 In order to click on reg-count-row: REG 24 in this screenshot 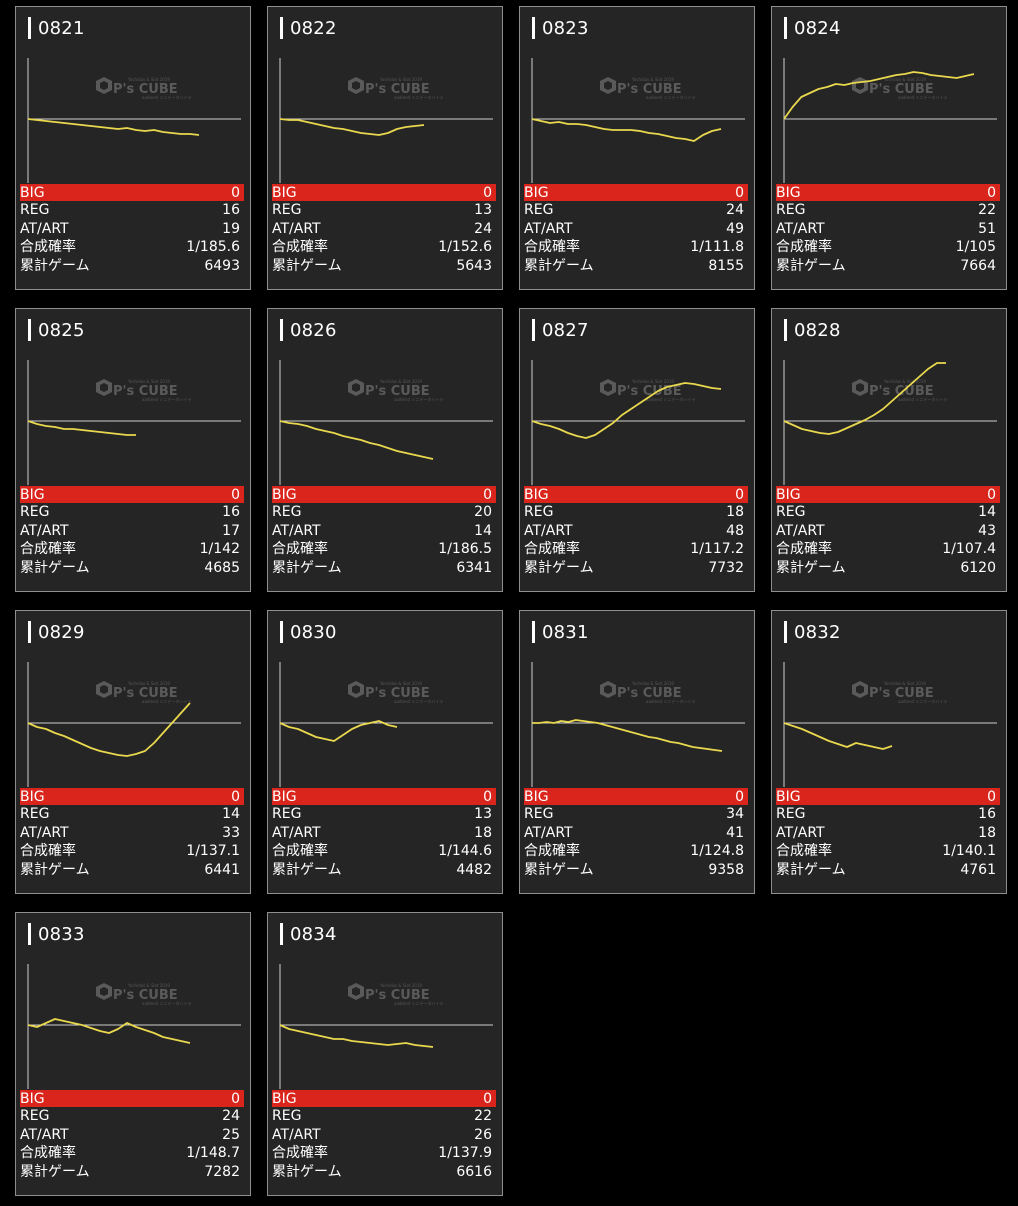, I will do `click(636, 210)`.